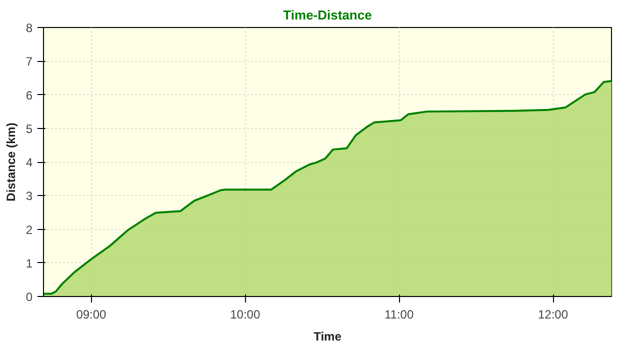 The image size is (640, 350). Describe the element at coordinates (553, 315) in the screenshot. I see `x-tick-label: 12:00` at that location.